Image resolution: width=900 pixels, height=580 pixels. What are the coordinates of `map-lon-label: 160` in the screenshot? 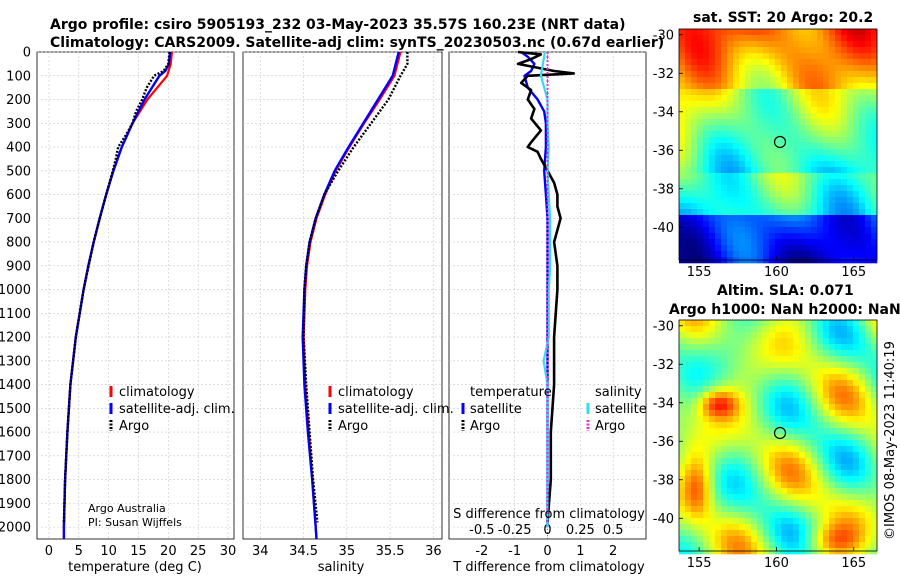 It's located at (776, 563).